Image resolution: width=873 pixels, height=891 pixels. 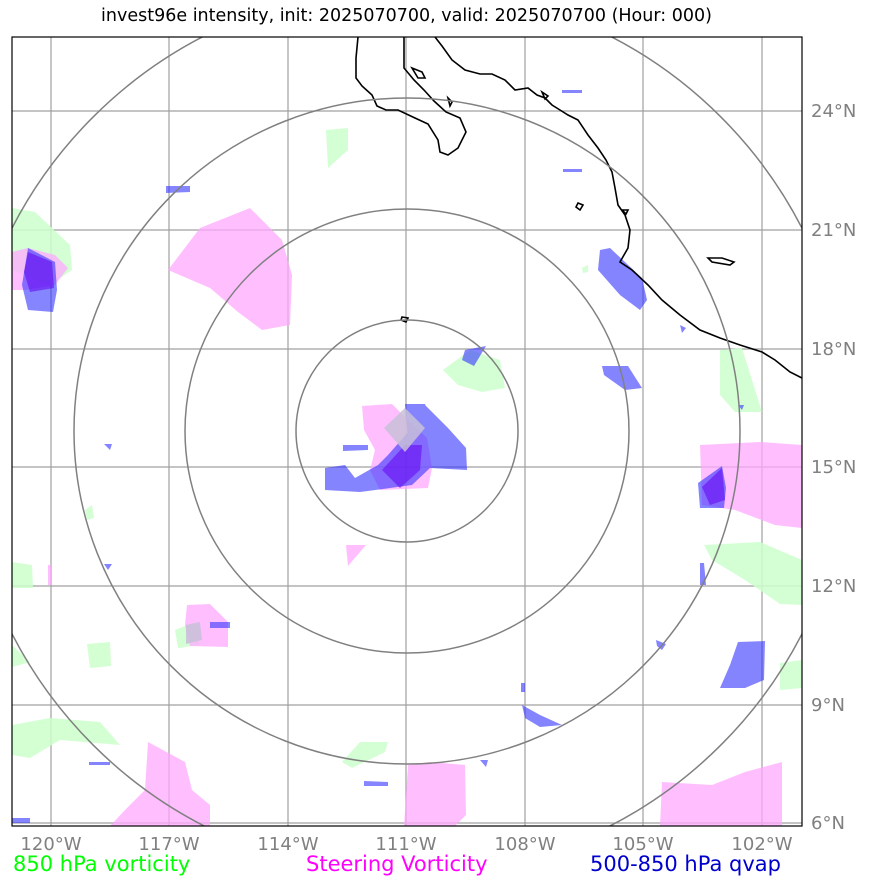 I want to click on legend-qvap: 500-850 hPa qvap, so click(x=685, y=864).